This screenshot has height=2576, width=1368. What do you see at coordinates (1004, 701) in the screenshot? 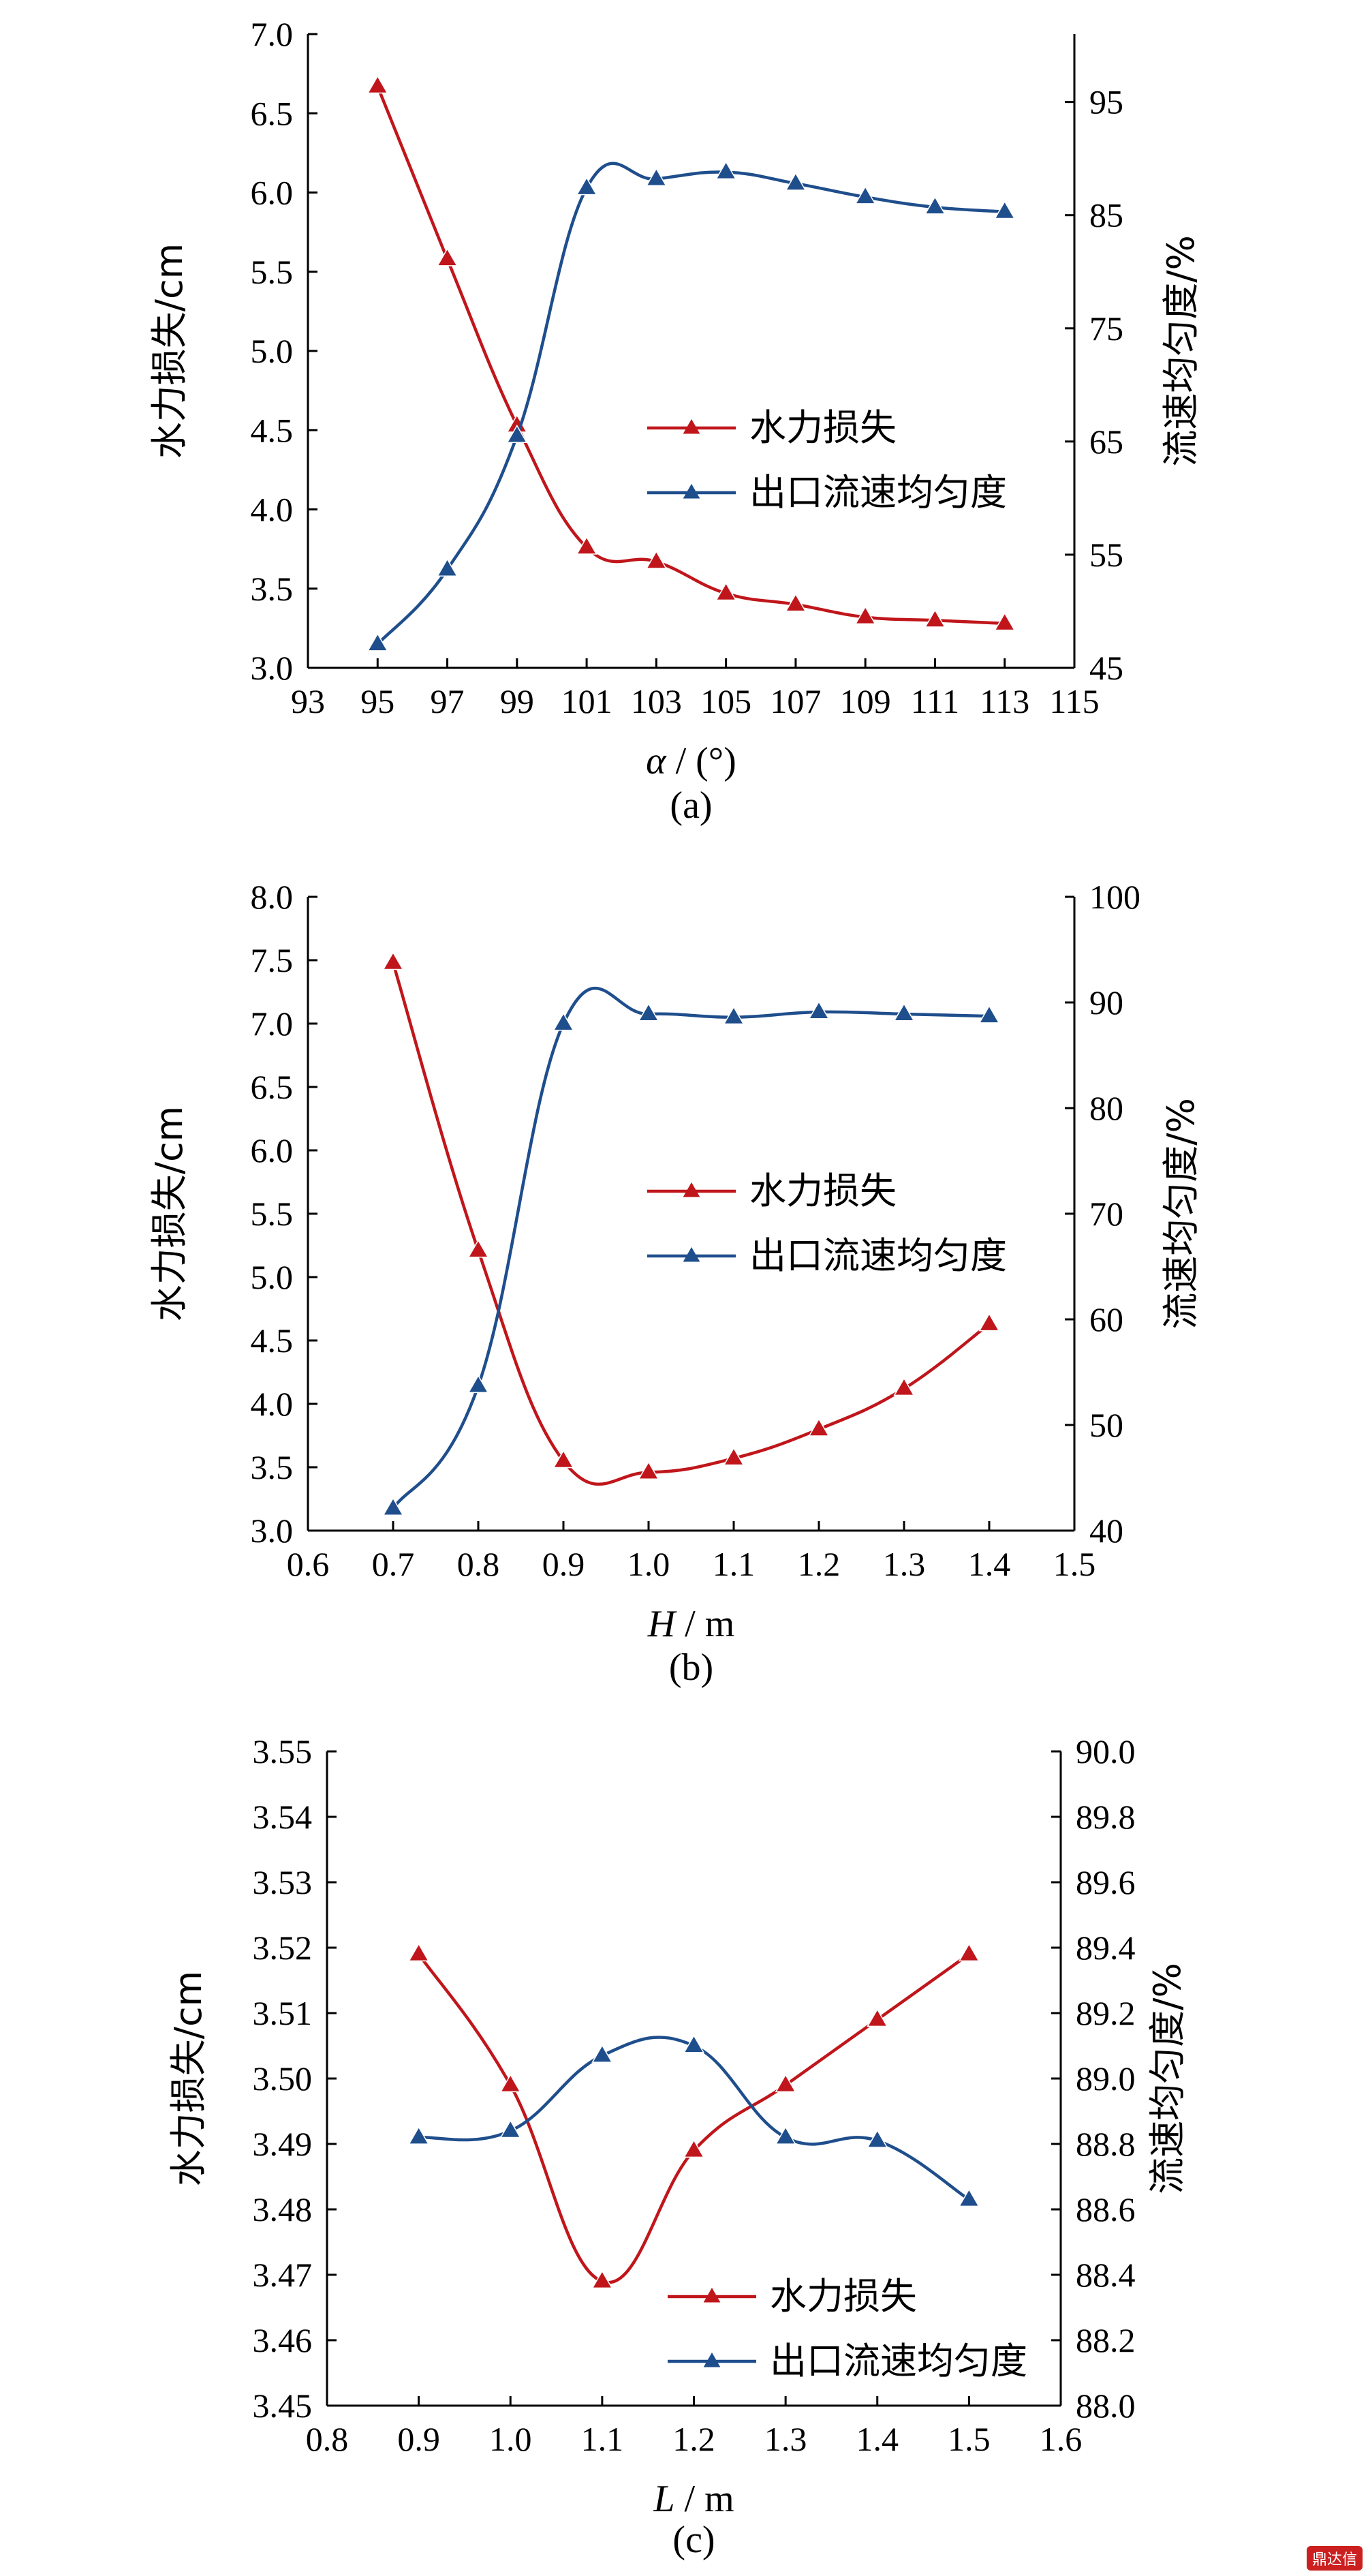
I see `x-tick-label: 113` at bounding box center [1004, 701].